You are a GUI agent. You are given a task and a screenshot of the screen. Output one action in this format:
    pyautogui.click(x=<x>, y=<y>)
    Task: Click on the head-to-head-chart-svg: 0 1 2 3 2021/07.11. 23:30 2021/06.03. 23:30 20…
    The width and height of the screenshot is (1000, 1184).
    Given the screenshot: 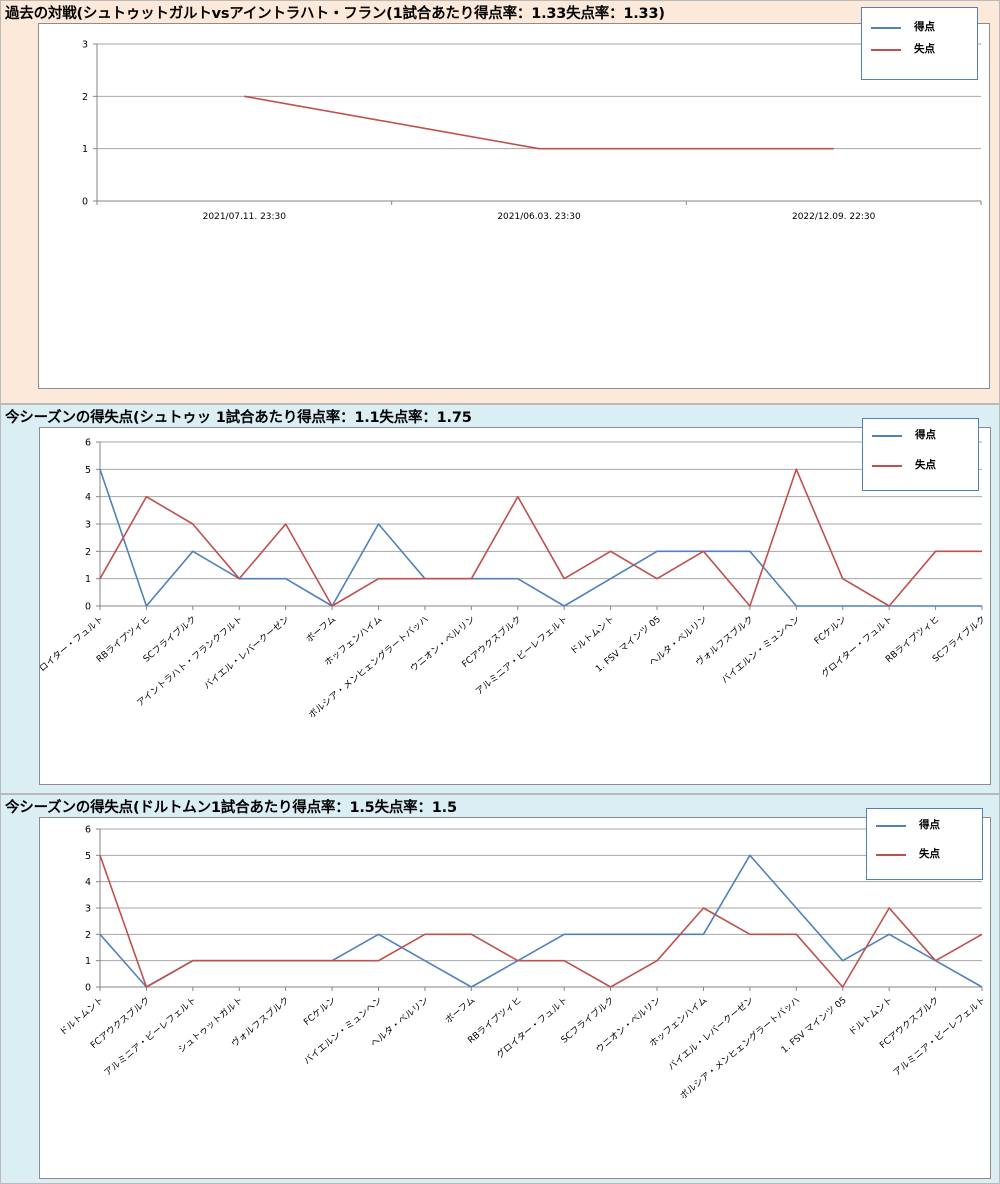 What is the action you would take?
    pyautogui.click(x=532, y=131)
    